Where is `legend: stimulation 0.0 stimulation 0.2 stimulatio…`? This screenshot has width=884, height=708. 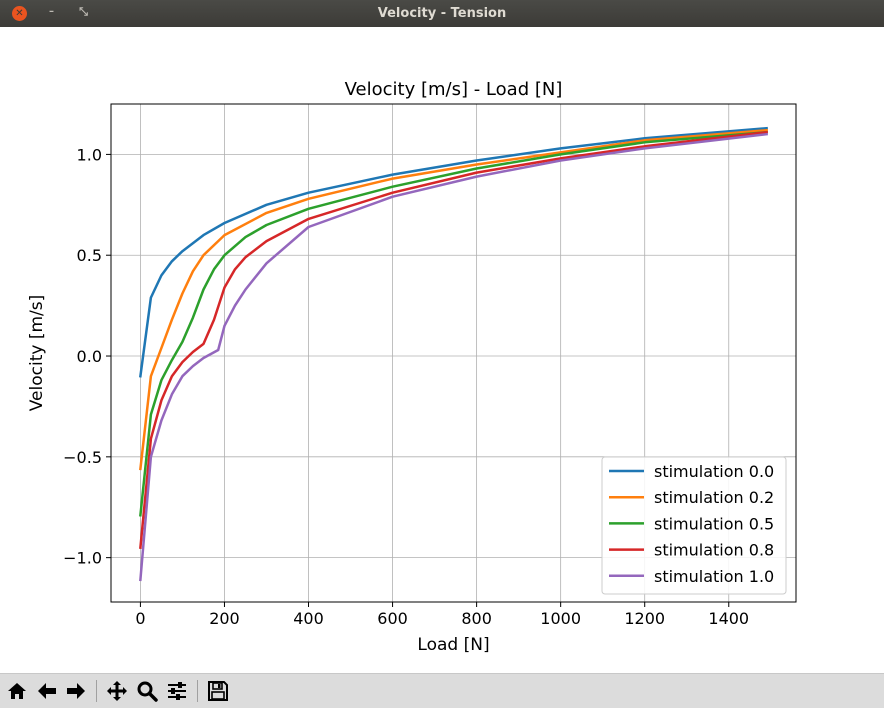
legend: stimulation 0.0 stimulation 0.2 stimulatio… is located at coordinates (694, 525).